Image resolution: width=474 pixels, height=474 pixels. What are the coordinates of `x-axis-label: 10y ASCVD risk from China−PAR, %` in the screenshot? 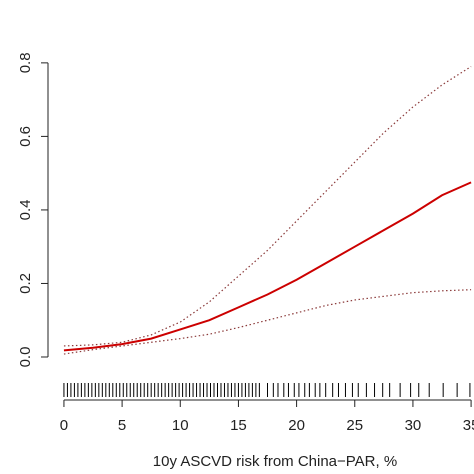 It's located at (275, 461).